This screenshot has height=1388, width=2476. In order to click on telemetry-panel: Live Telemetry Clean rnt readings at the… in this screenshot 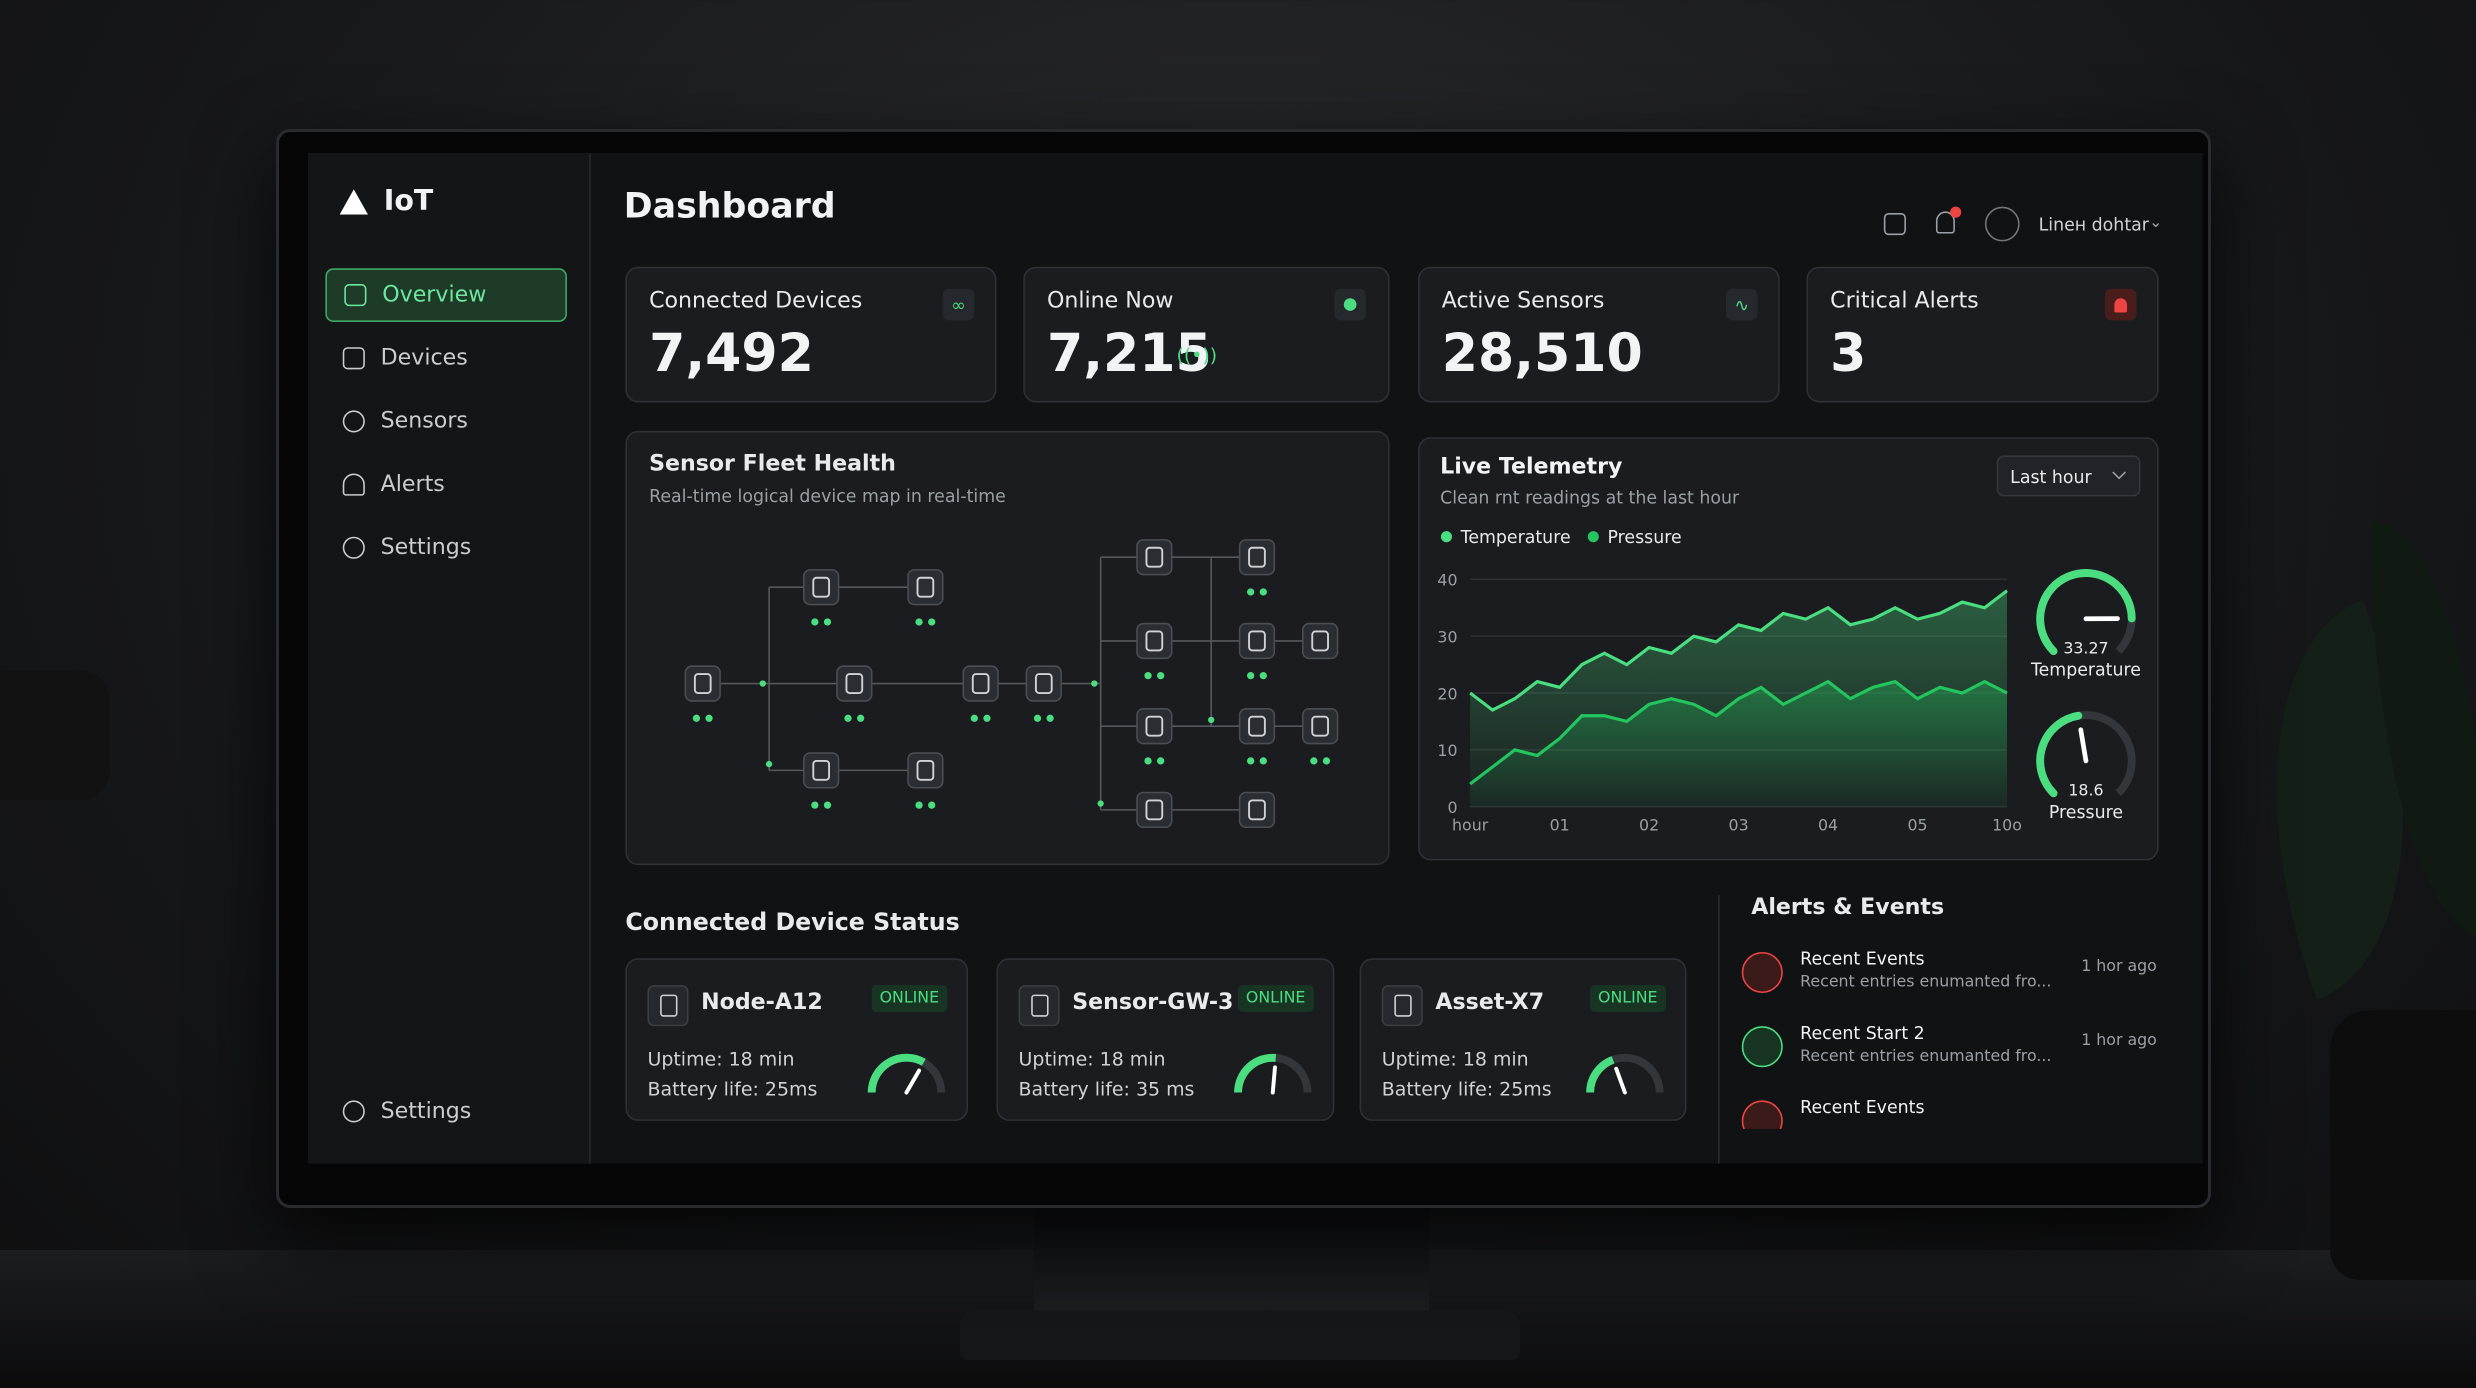, I will do `click(1788, 649)`.